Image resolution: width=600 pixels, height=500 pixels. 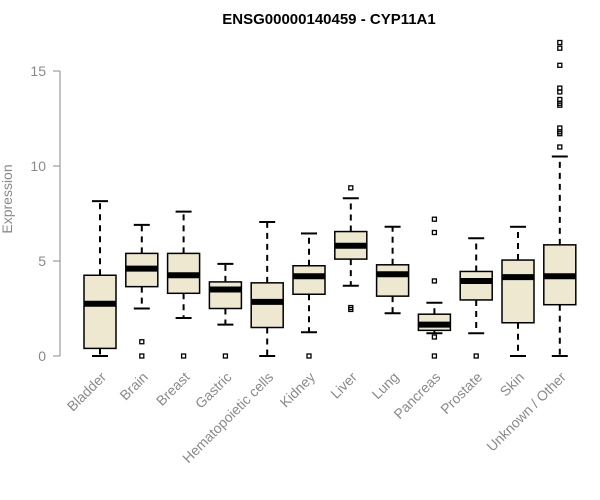 I want to click on box-liver, so click(x=351, y=249).